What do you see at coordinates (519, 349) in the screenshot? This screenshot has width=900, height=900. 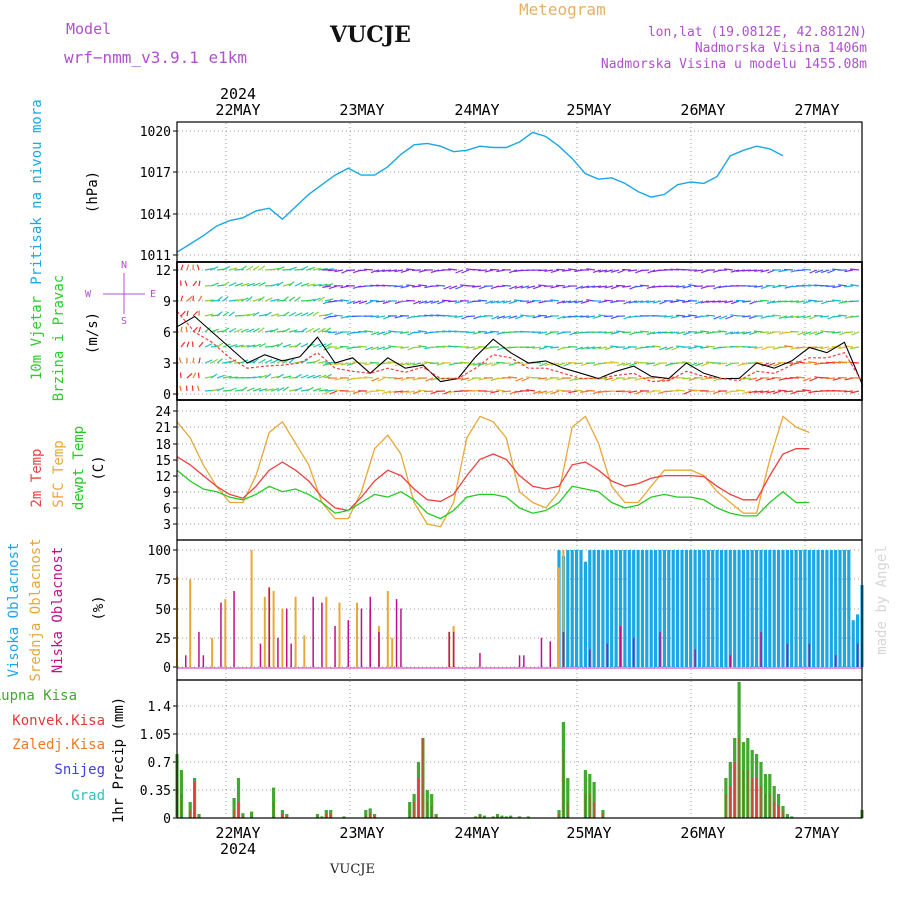 I see `wind-gust-line` at bounding box center [519, 349].